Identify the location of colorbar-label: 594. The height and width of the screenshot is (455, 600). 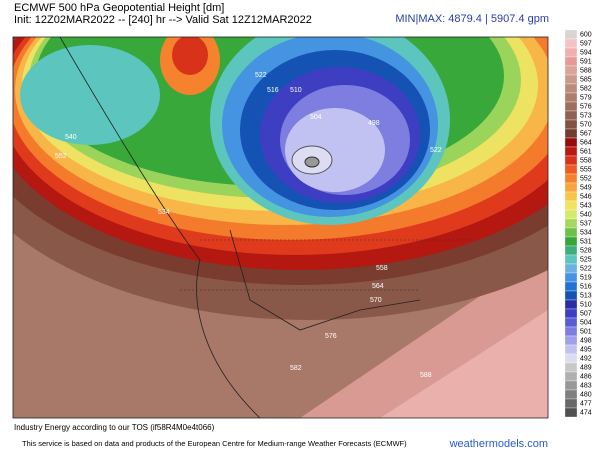
(586, 52).